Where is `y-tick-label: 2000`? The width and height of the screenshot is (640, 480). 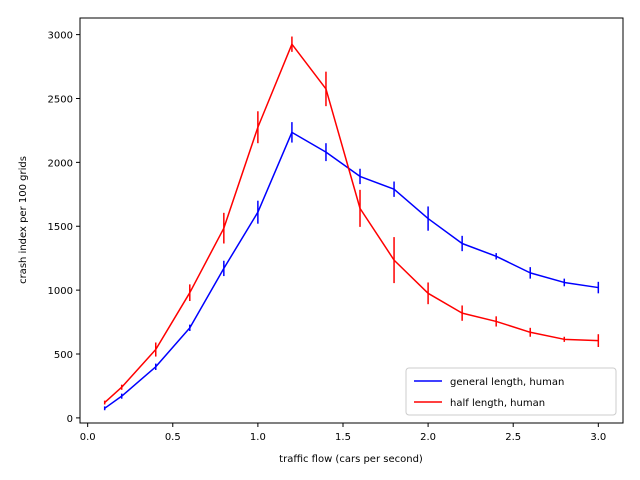
y-tick-label: 2000 is located at coordinates (60, 163).